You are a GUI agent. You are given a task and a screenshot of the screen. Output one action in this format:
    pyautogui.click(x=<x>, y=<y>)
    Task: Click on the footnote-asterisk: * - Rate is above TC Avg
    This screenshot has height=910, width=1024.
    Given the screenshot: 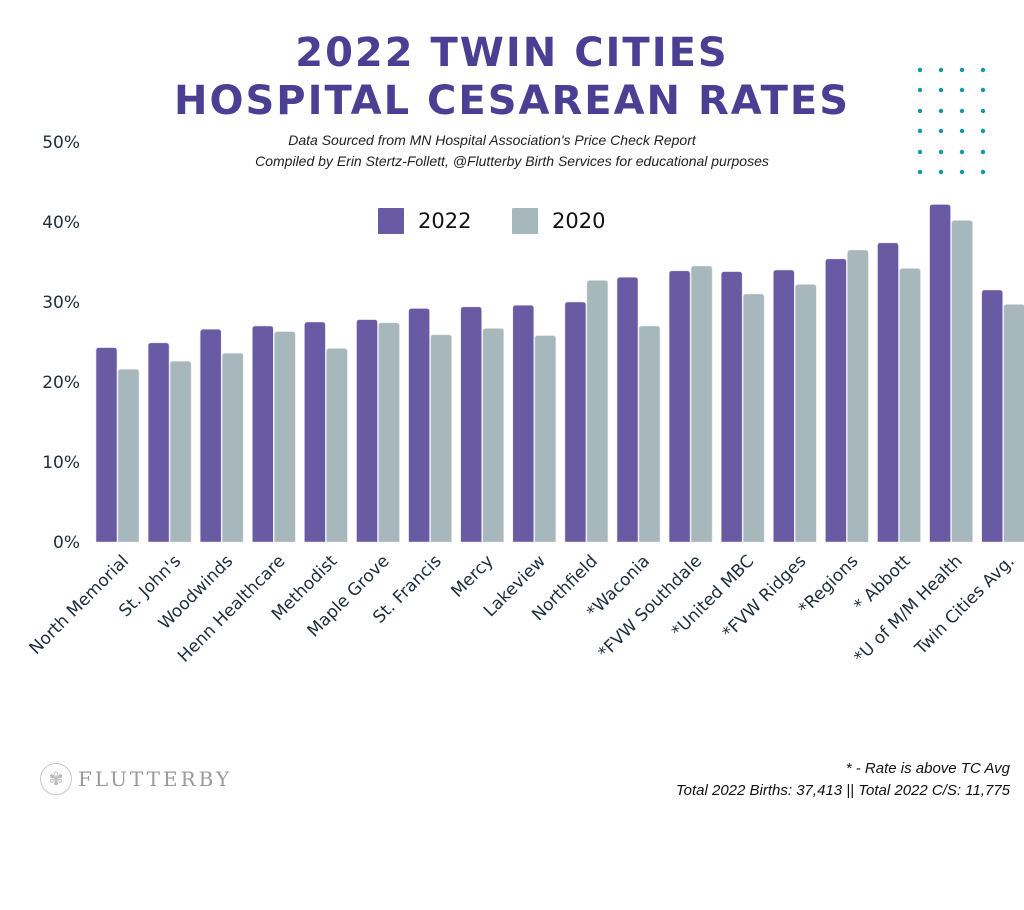 What is the action you would take?
    pyautogui.click(x=927, y=768)
    